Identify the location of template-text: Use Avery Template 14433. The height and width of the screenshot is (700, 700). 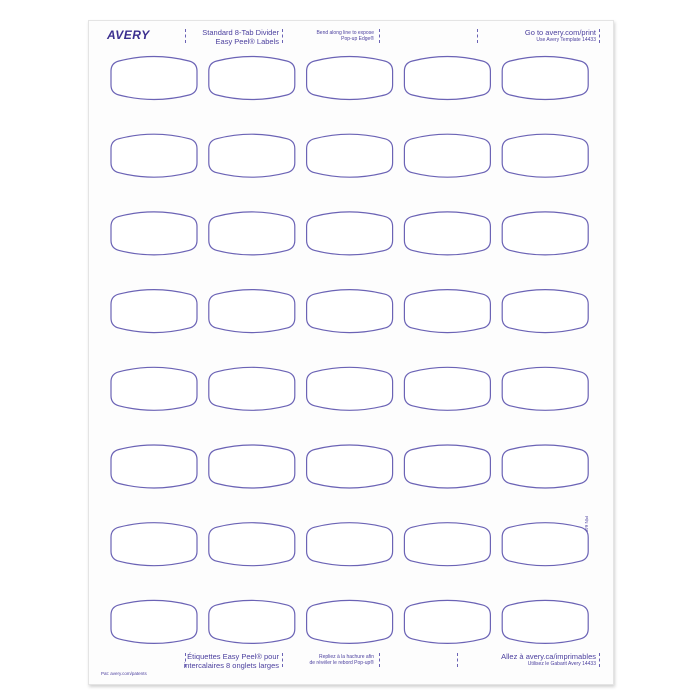
(566, 39).